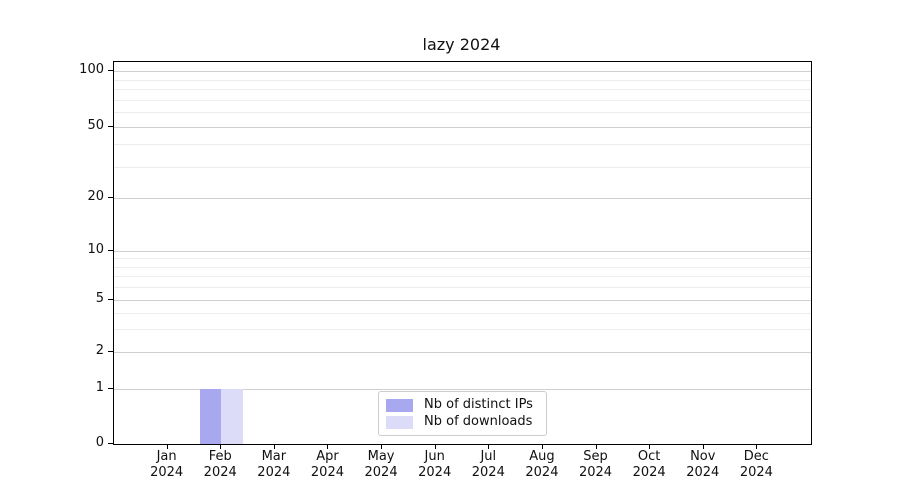 The width and height of the screenshot is (900, 500). Describe the element at coordinates (461, 44) in the screenshot. I see `chart-title: lazy 2024` at that location.